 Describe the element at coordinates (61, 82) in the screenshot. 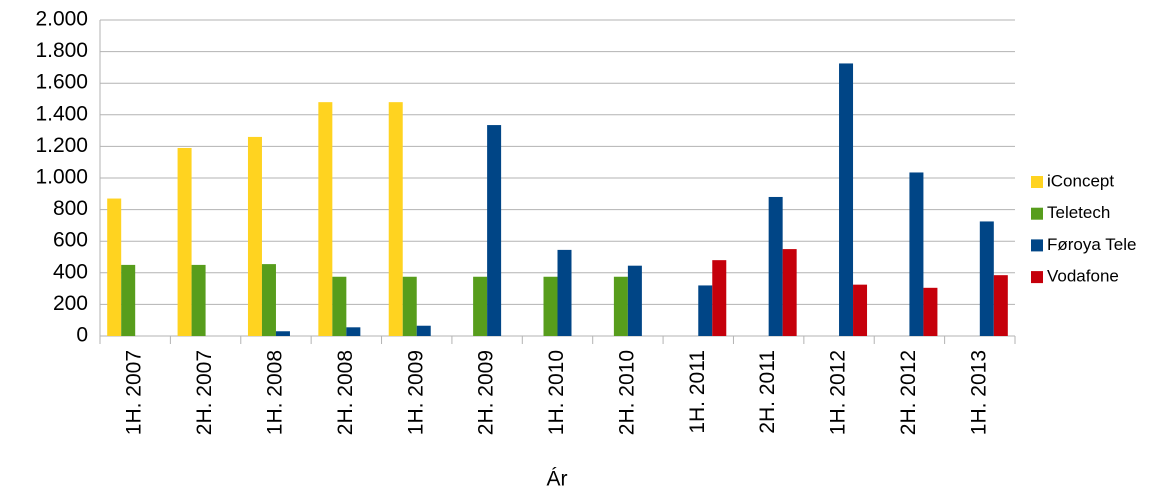

I see `y-tick-label: 1.600` at that location.